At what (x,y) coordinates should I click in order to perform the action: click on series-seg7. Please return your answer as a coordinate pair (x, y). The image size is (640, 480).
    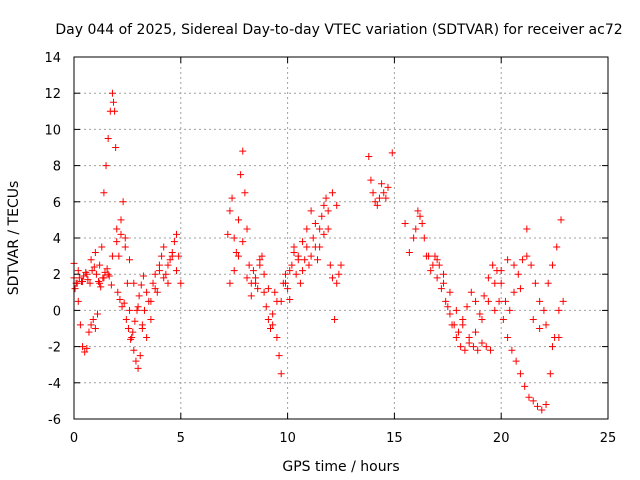
    Looking at the image, I should click on (484, 310).